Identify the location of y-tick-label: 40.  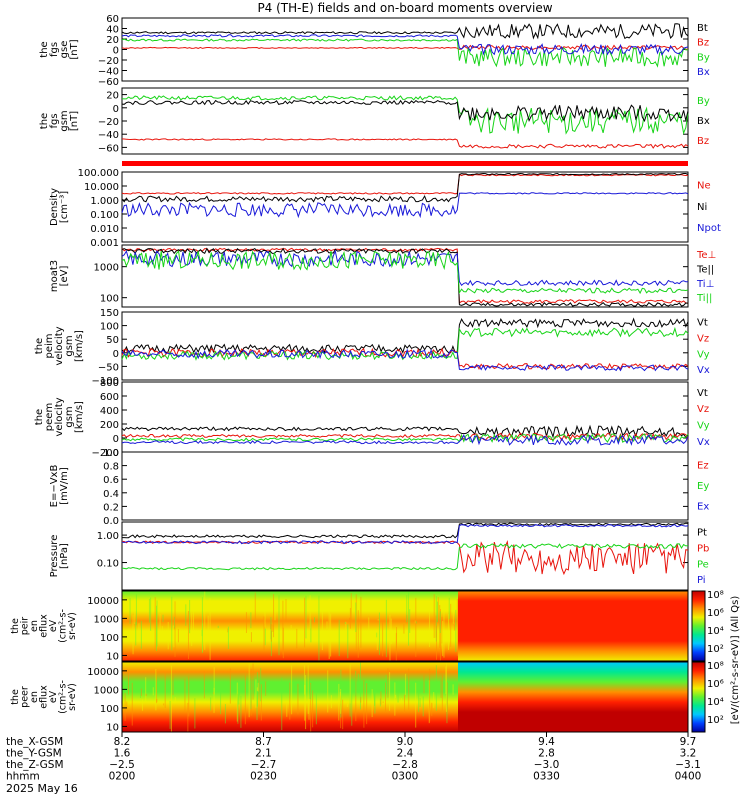
(112, 30).